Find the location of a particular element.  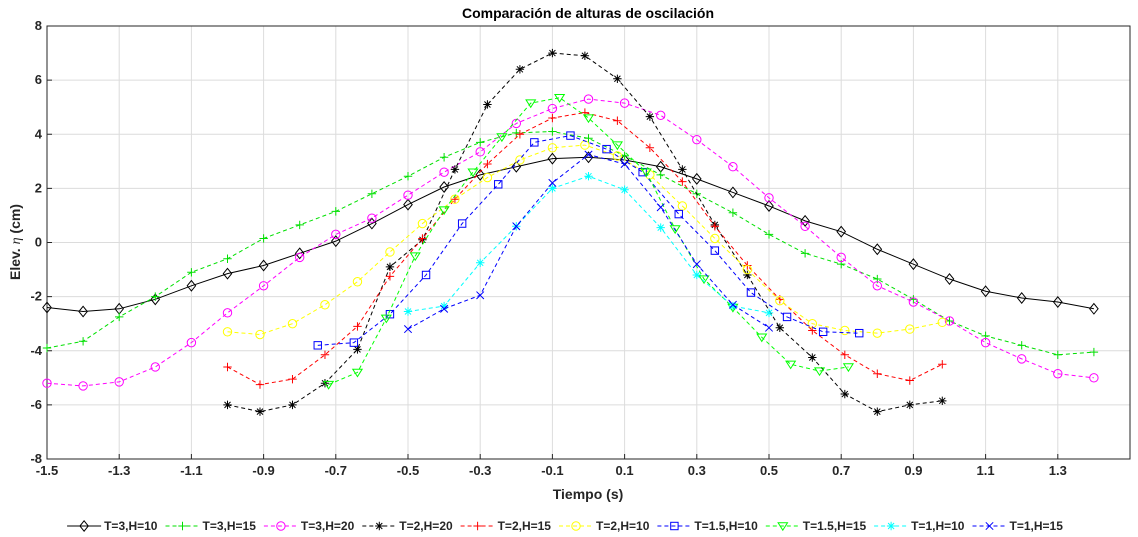

legend-label: T=2,H=10 is located at coordinates (623, 526).